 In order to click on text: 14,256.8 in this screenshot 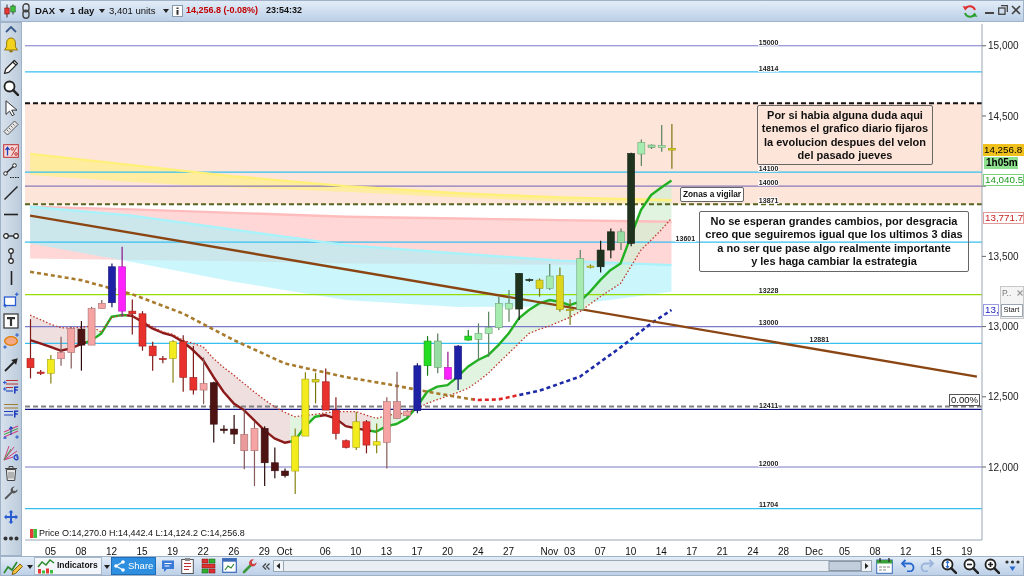, I will do `click(1003, 150)`.